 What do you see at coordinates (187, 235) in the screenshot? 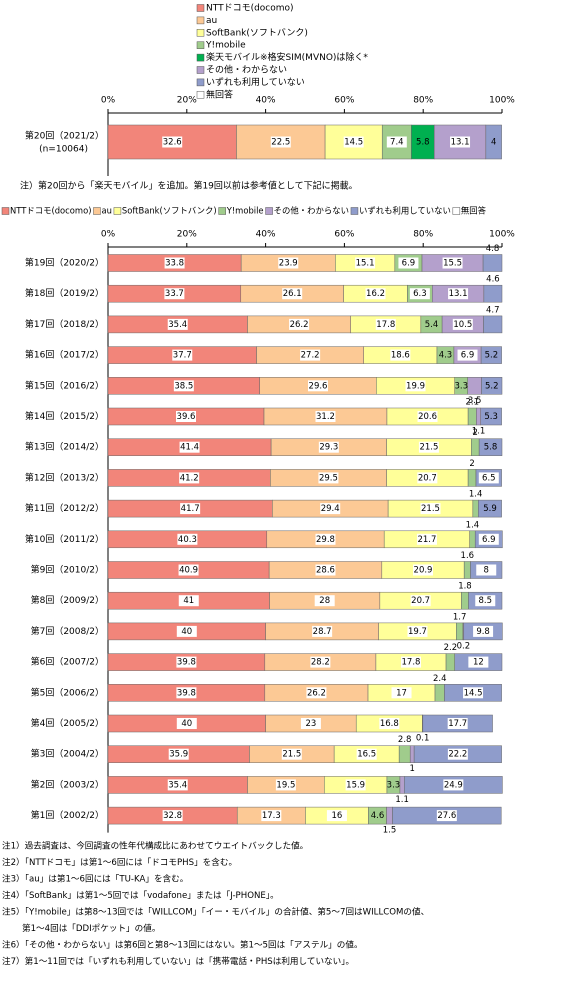
I see `x-tick-label: 20%` at bounding box center [187, 235].